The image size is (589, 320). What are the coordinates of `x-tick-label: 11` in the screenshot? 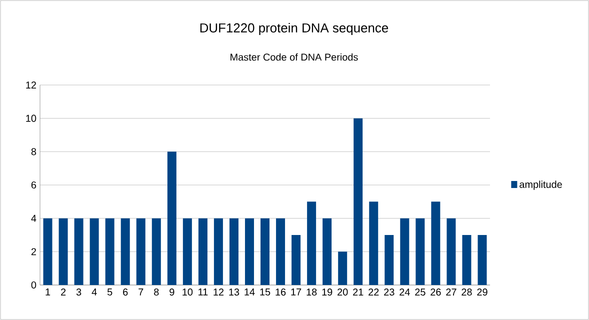 It's located at (203, 292).